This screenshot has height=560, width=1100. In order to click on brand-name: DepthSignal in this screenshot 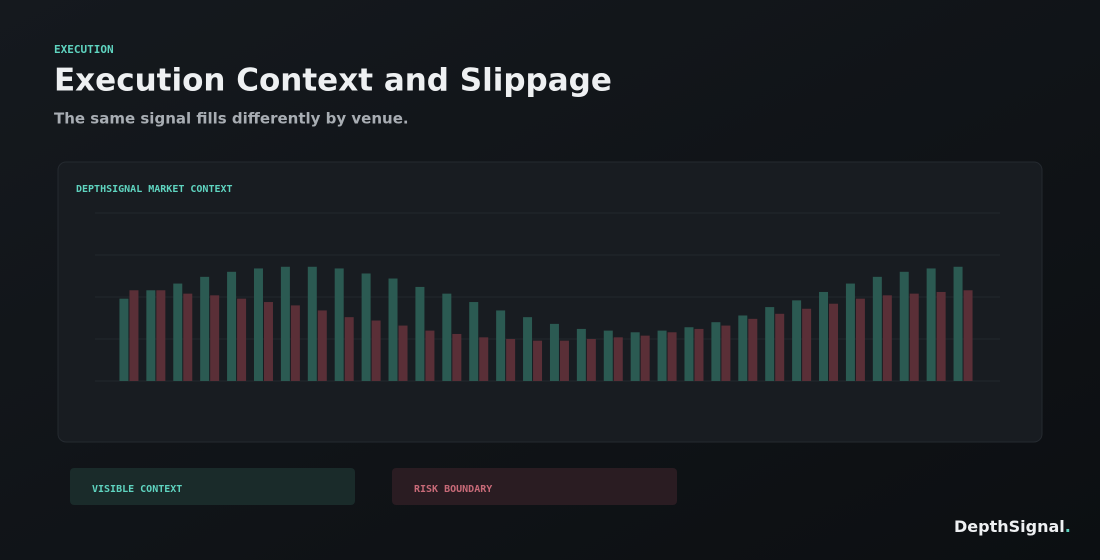, I will do `click(1009, 526)`.